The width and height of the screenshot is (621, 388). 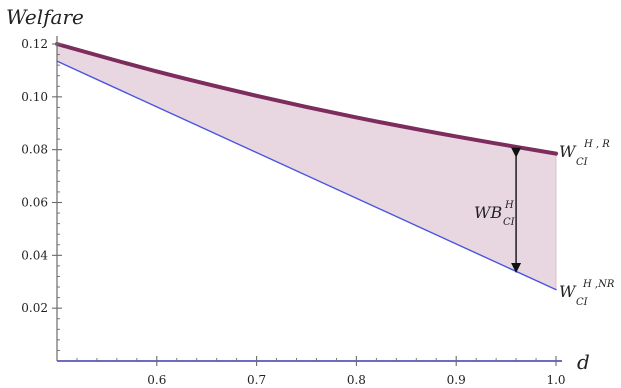 I want to click on series-w-ci-h-nr-label-main: W, so click(x=568, y=291).